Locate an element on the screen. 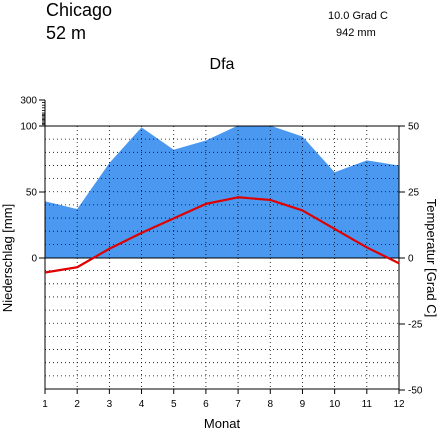 Image resolution: width=439 pixels, height=430 pixels. annual-precipitation: 942 mm is located at coordinates (356, 33).